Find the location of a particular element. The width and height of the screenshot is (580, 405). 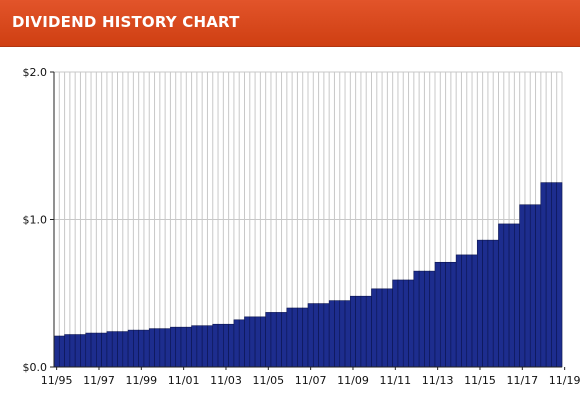

panel-header: DIVIDEND HISTORY CHART is located at coordinates (290, 23).